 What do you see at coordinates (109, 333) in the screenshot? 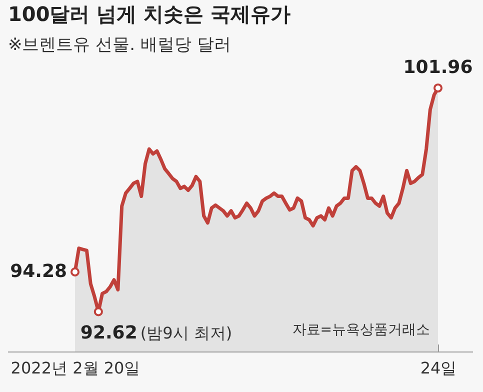
I see `data-label: 92.62` at bounding box center [109, 333].